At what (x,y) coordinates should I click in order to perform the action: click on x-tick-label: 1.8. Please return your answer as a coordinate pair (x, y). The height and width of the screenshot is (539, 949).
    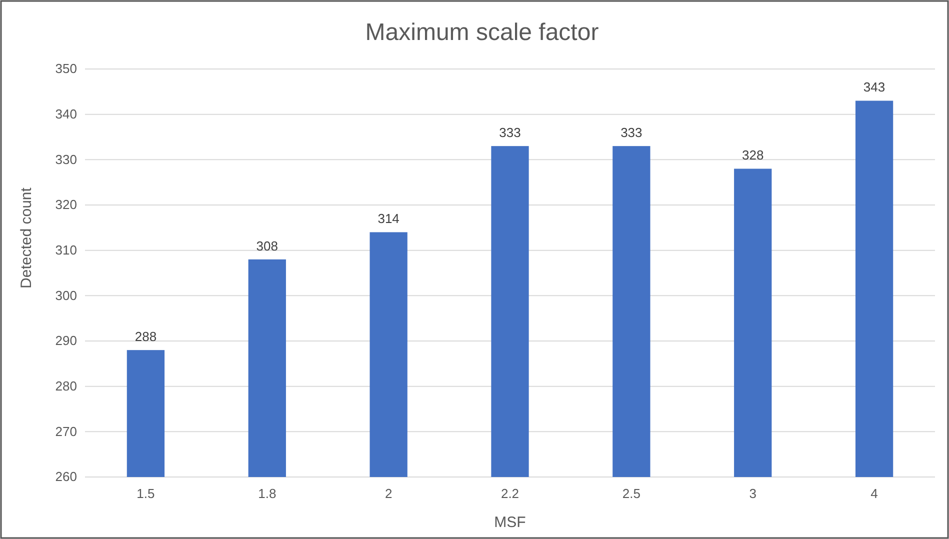
    Looking at the image, I should click on (267, 494).